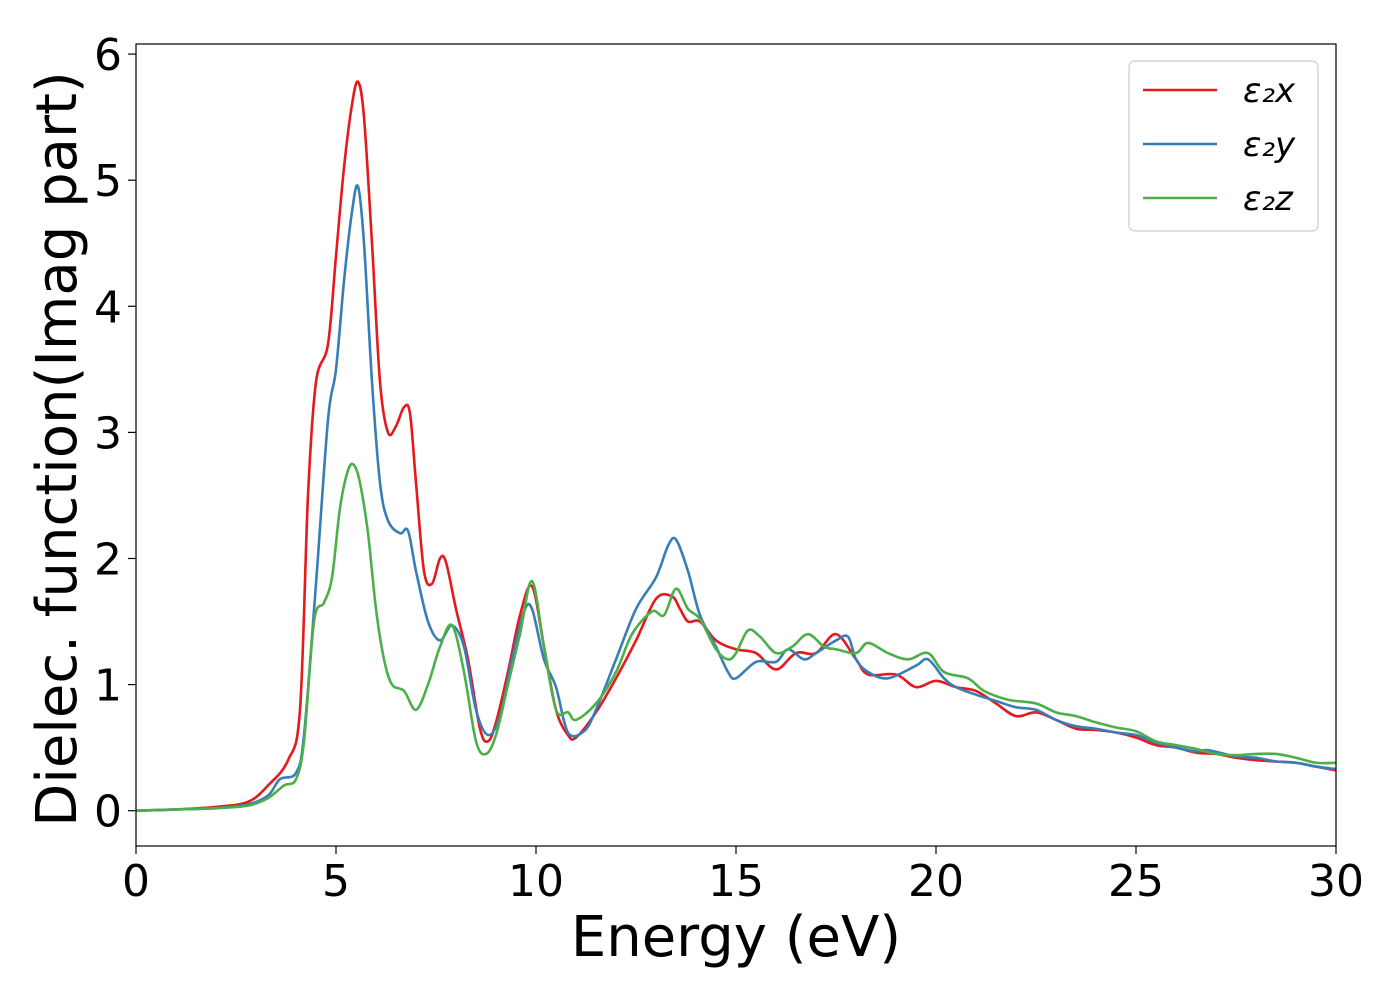 The image size is (1400, 1000). Describe the element at coordinates (1269, 91) in the screenshot. I see `legend-label-0: ε₂x` at that location.